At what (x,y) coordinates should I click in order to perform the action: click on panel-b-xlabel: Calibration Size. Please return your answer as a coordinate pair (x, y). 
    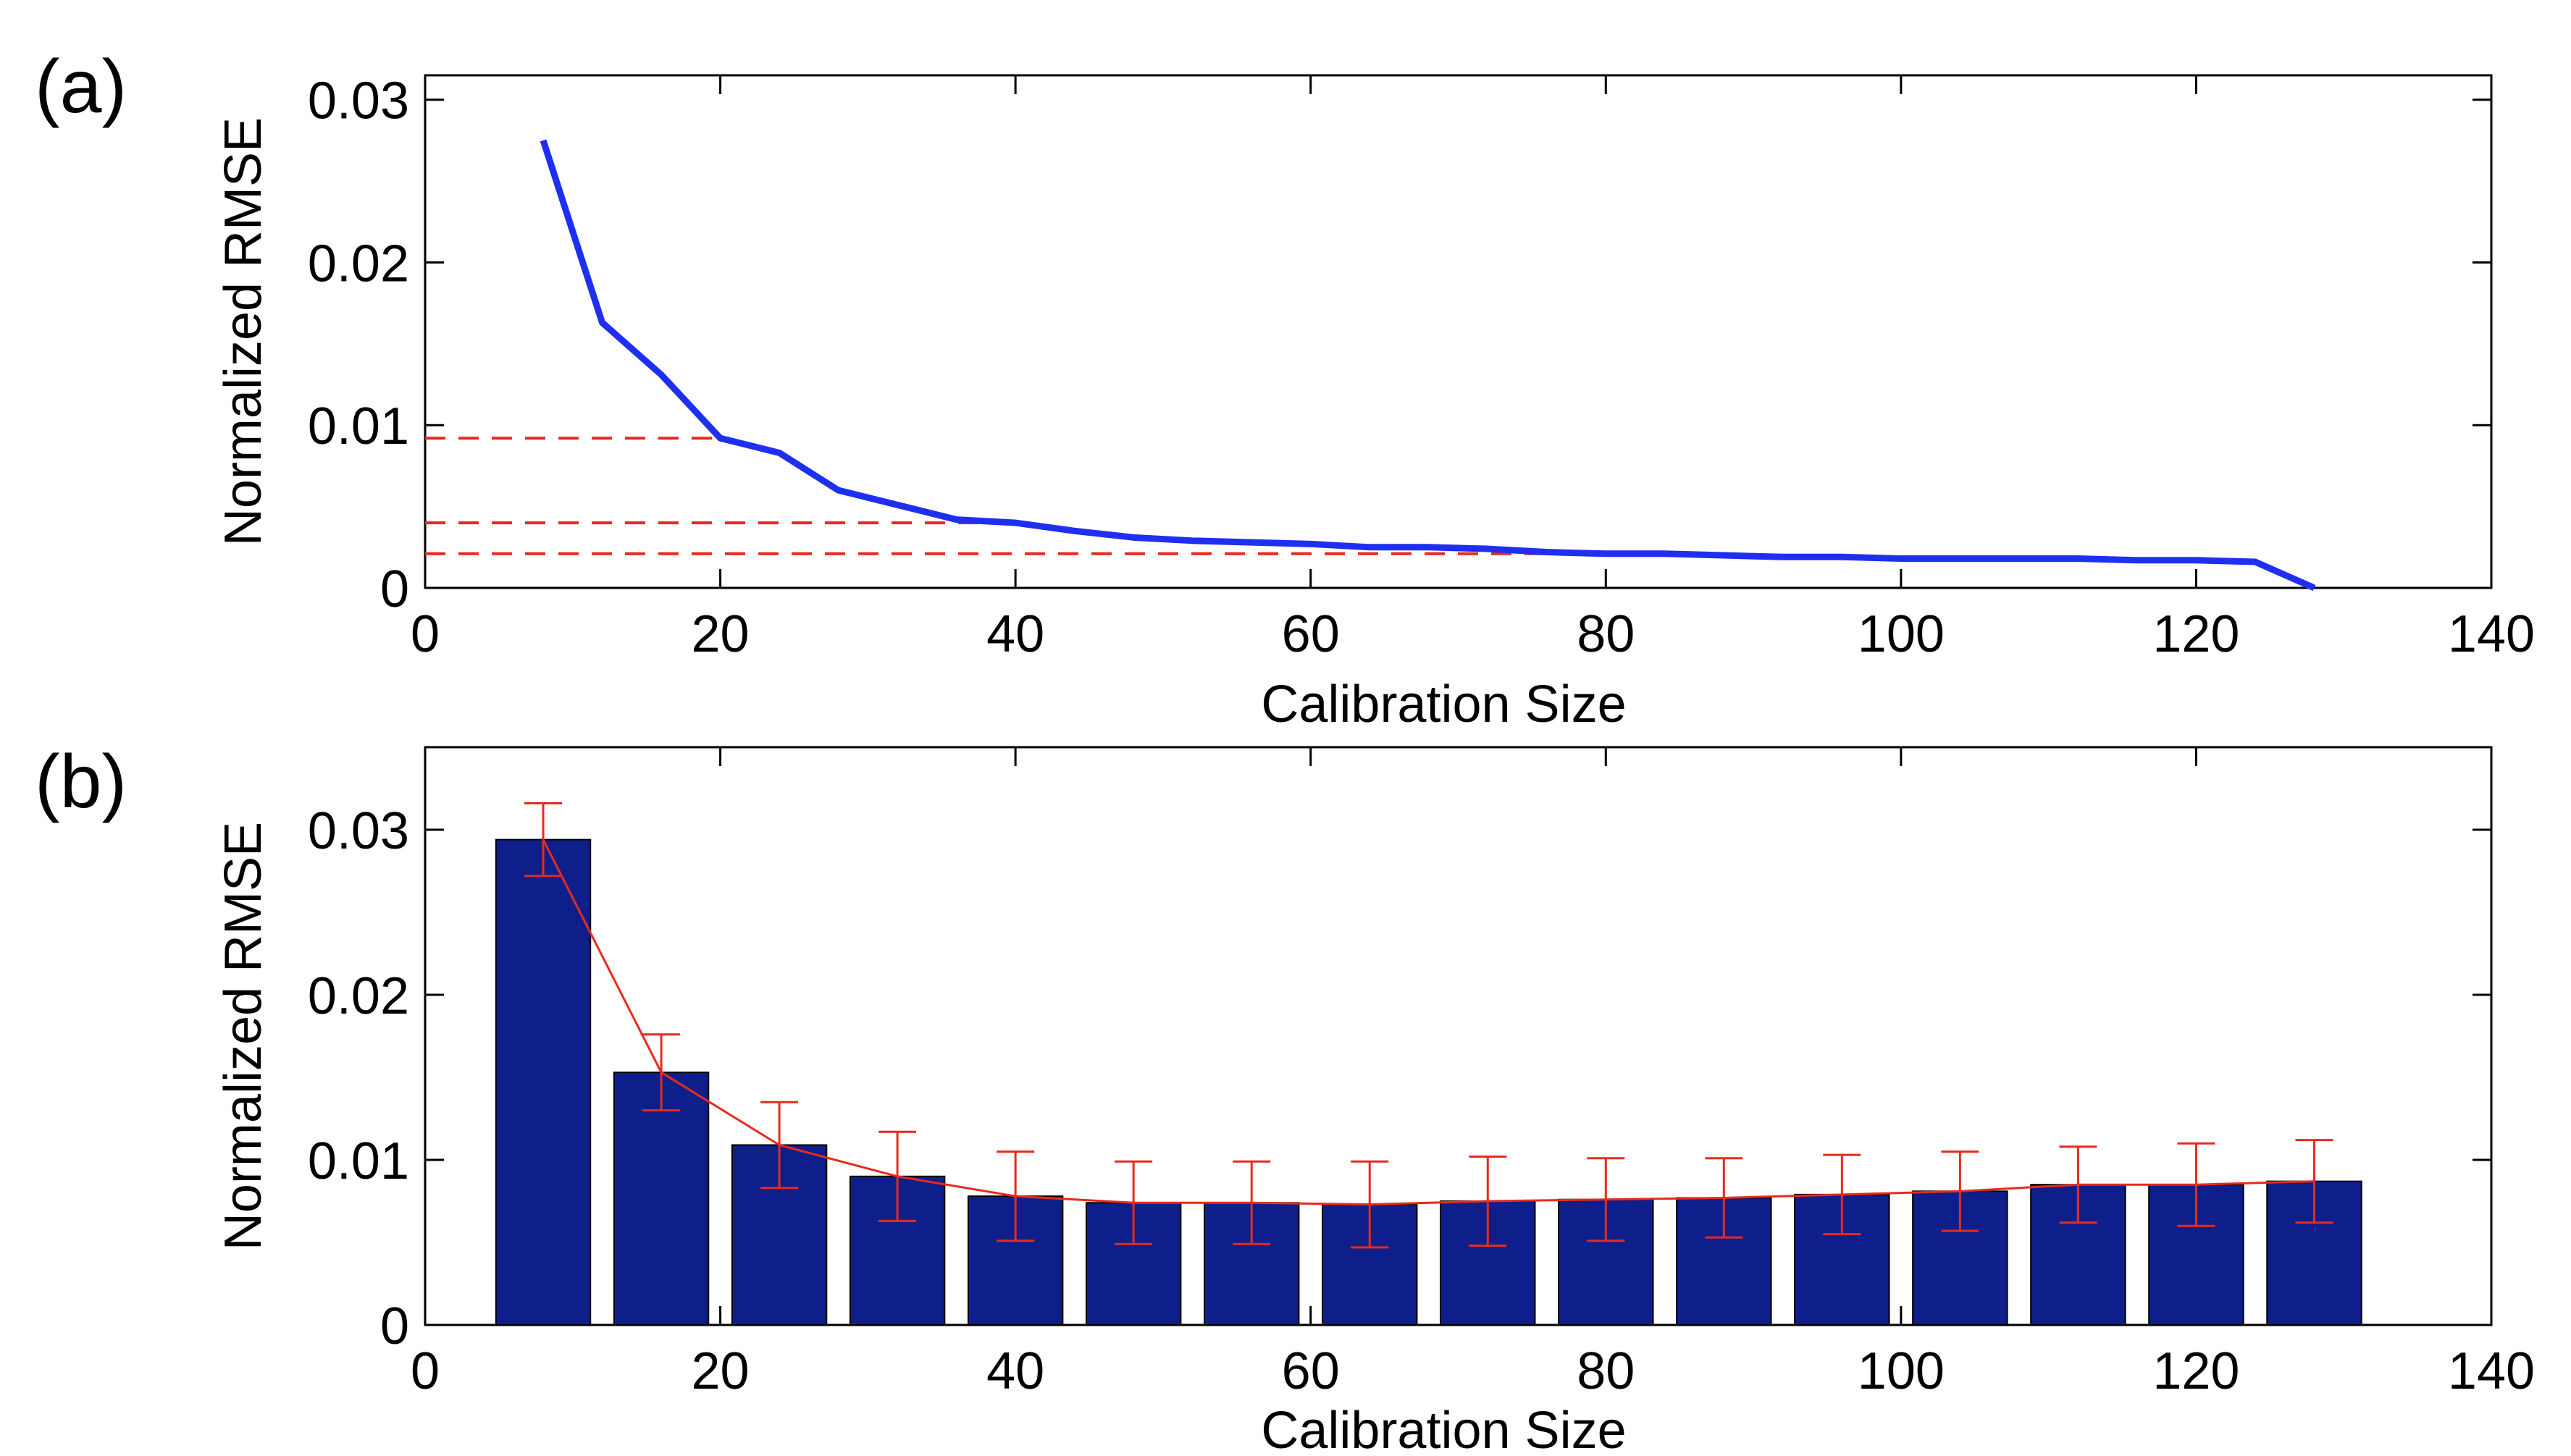
    Looking at the image, I should click on (1443, 1429).